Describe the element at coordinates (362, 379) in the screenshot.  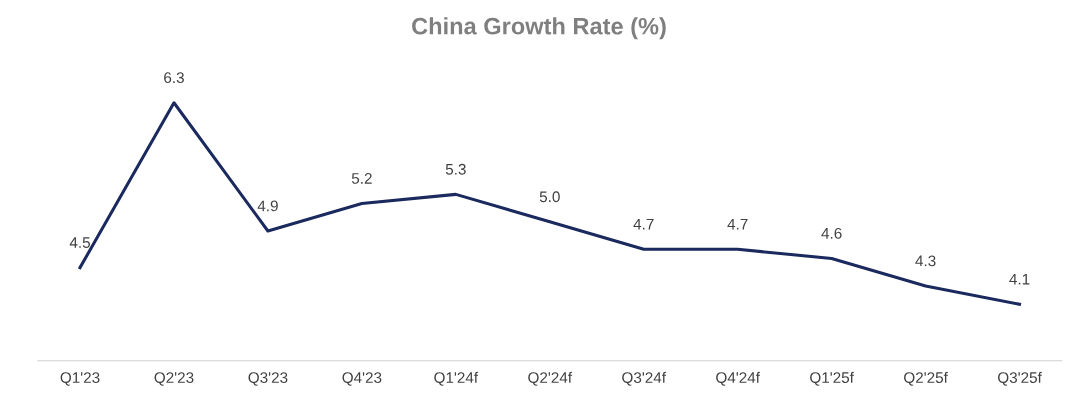
I see `x-tick-label: Q4'23` at that location.